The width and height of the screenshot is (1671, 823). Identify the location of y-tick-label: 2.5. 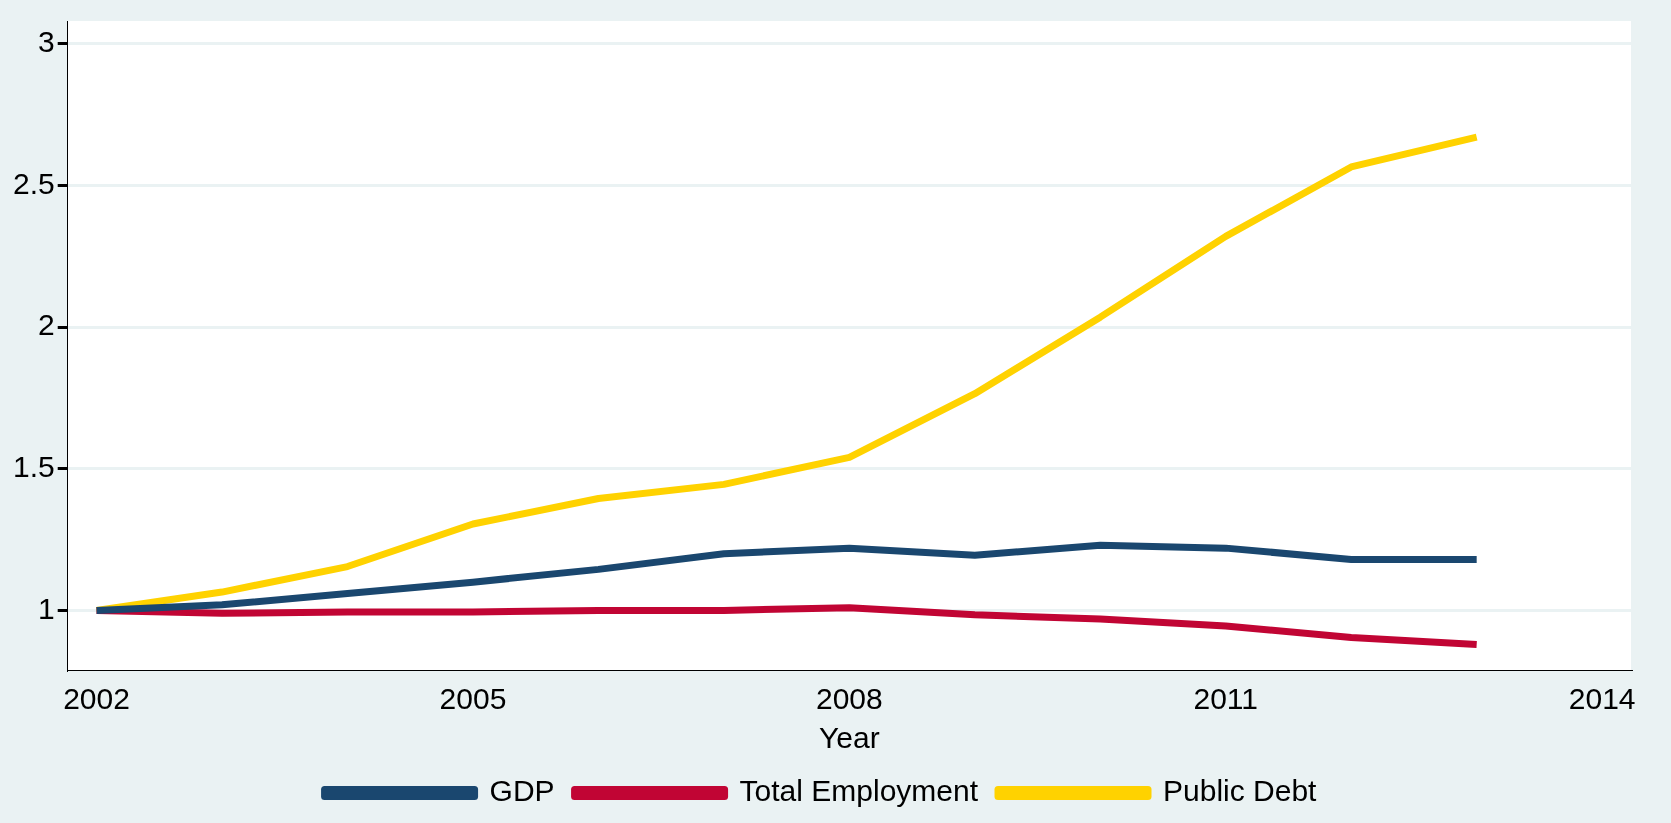
(33, 183).